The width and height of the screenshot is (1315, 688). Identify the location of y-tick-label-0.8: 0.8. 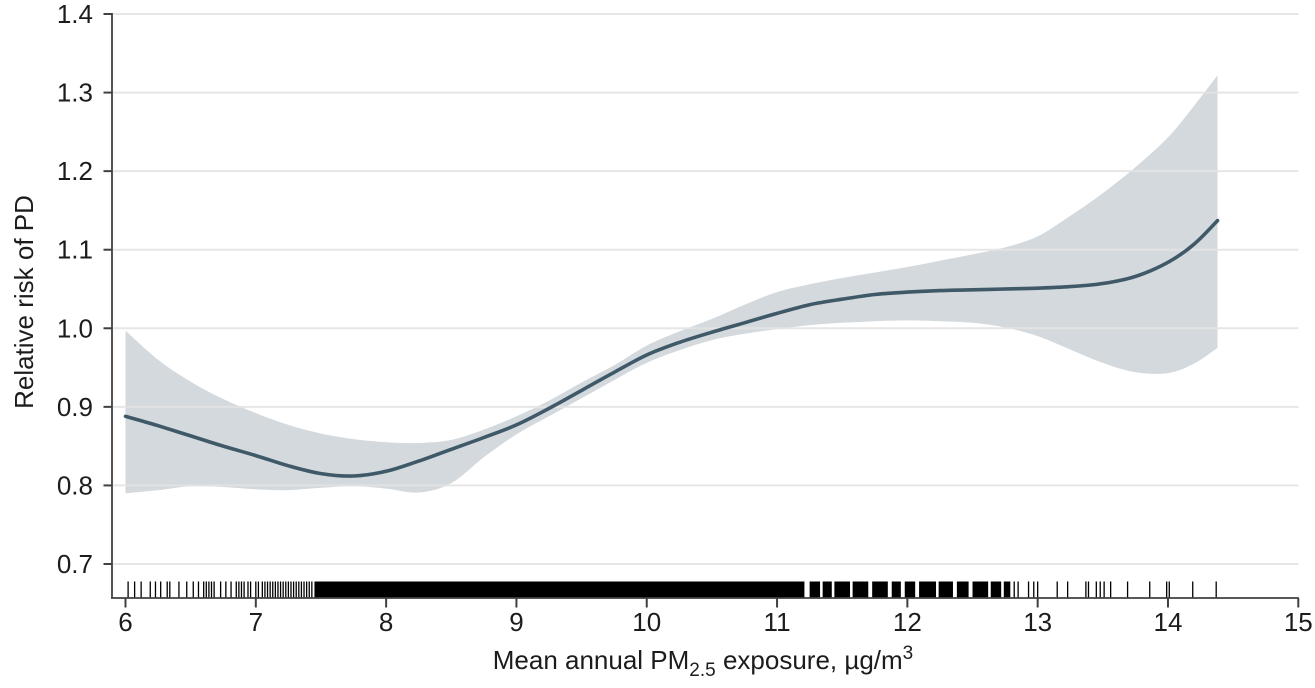
(75, 485).